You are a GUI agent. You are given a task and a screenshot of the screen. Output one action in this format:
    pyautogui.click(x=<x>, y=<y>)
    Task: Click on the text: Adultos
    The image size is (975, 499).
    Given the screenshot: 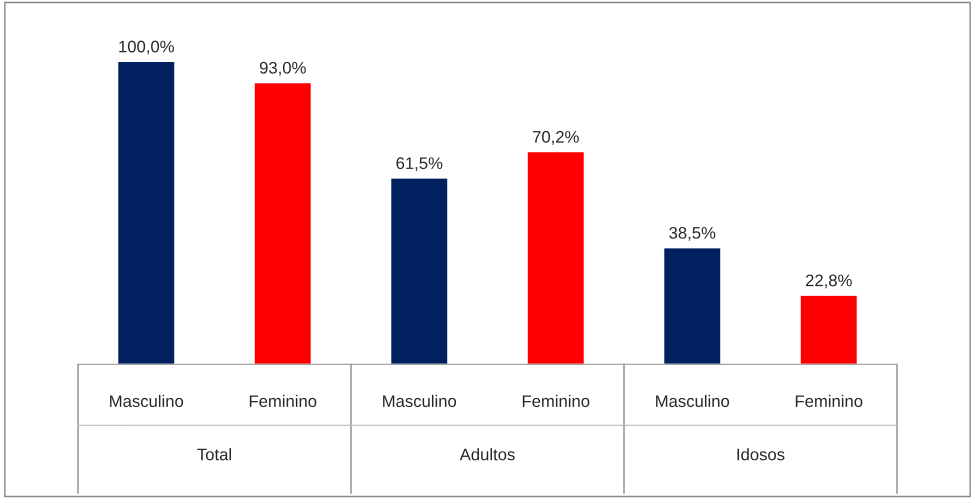 What is the action you would take?
    pyautogui.click(x=487, y=454)
    